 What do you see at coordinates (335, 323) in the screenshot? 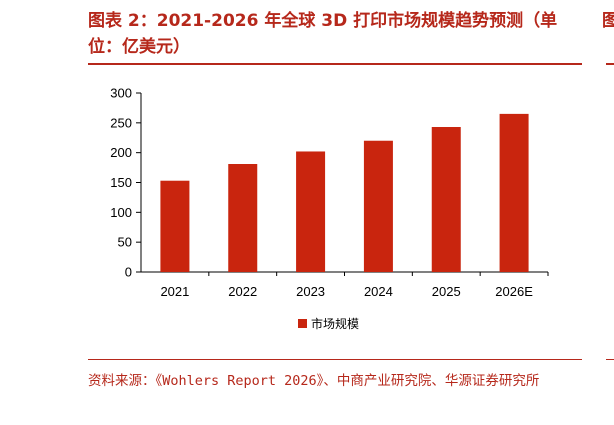
I see `legend-label: 市场规模` at bounding box center [335, 323].